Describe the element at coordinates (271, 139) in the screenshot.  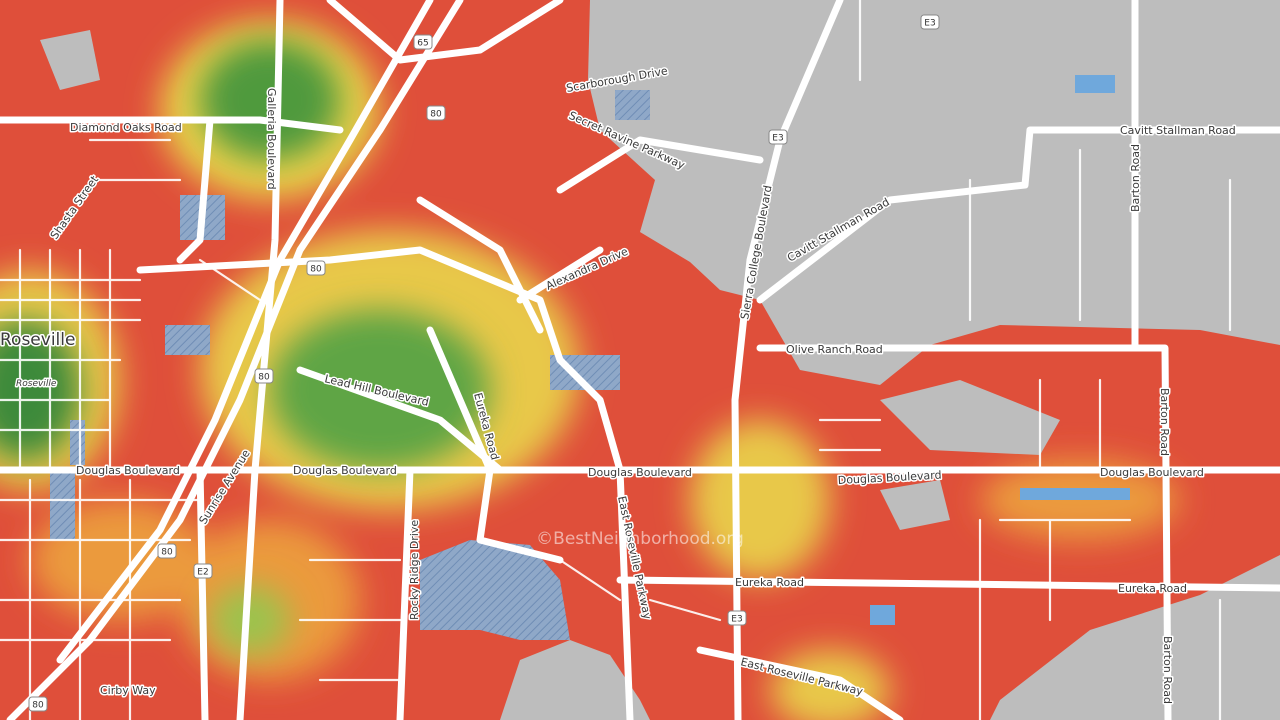
I see `road-label: Galleria Boulevard` at that location.